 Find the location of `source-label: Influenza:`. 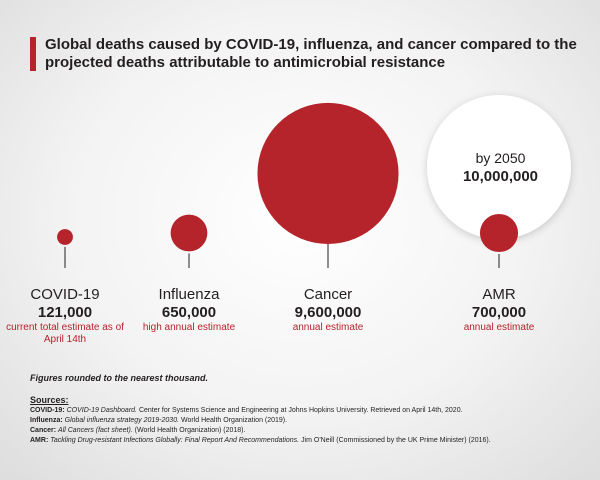

source-label: Influenza: is located at coordinates (46, 420).